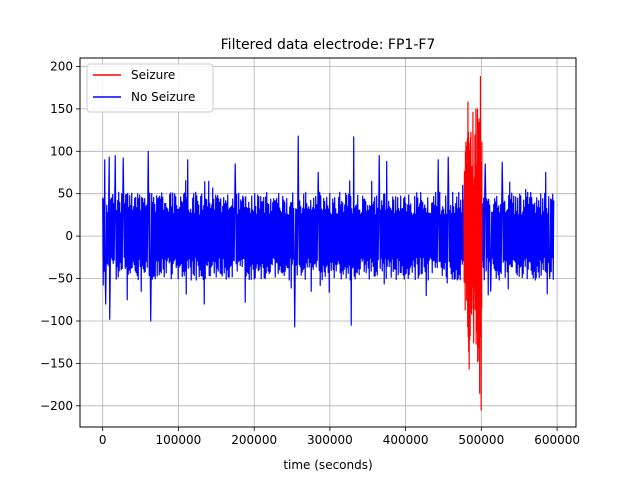 This screenshot has width=640, height=480. What do you see at coordinates (473, 243) in the screenshot?
I see `series-line-seizure` at bounding box center [473, 243].